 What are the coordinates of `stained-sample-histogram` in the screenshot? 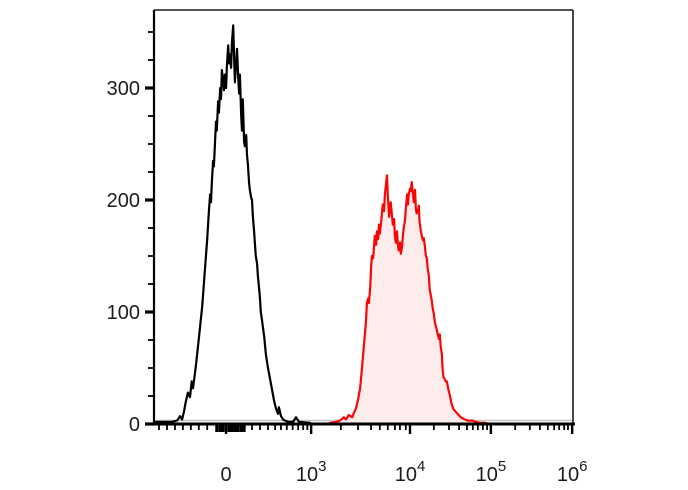 It's located at (410, 300).